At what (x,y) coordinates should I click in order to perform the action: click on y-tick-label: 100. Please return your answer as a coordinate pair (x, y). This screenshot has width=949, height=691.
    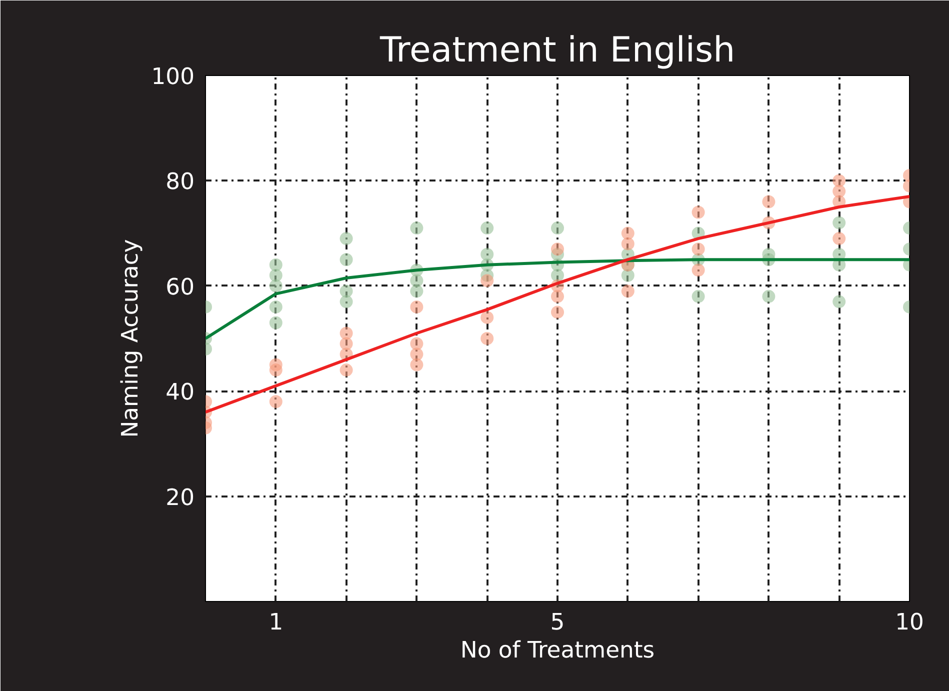
    Looking at the image, I should click on (173, 77).